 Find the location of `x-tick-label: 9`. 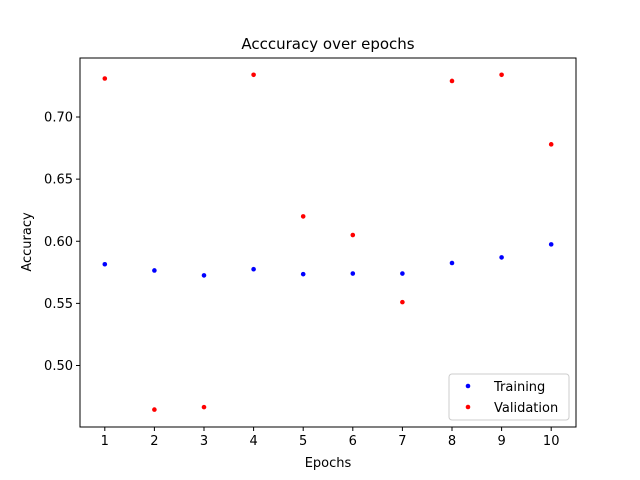

x-tick-label: 9 is located at coordinates (501, 441).